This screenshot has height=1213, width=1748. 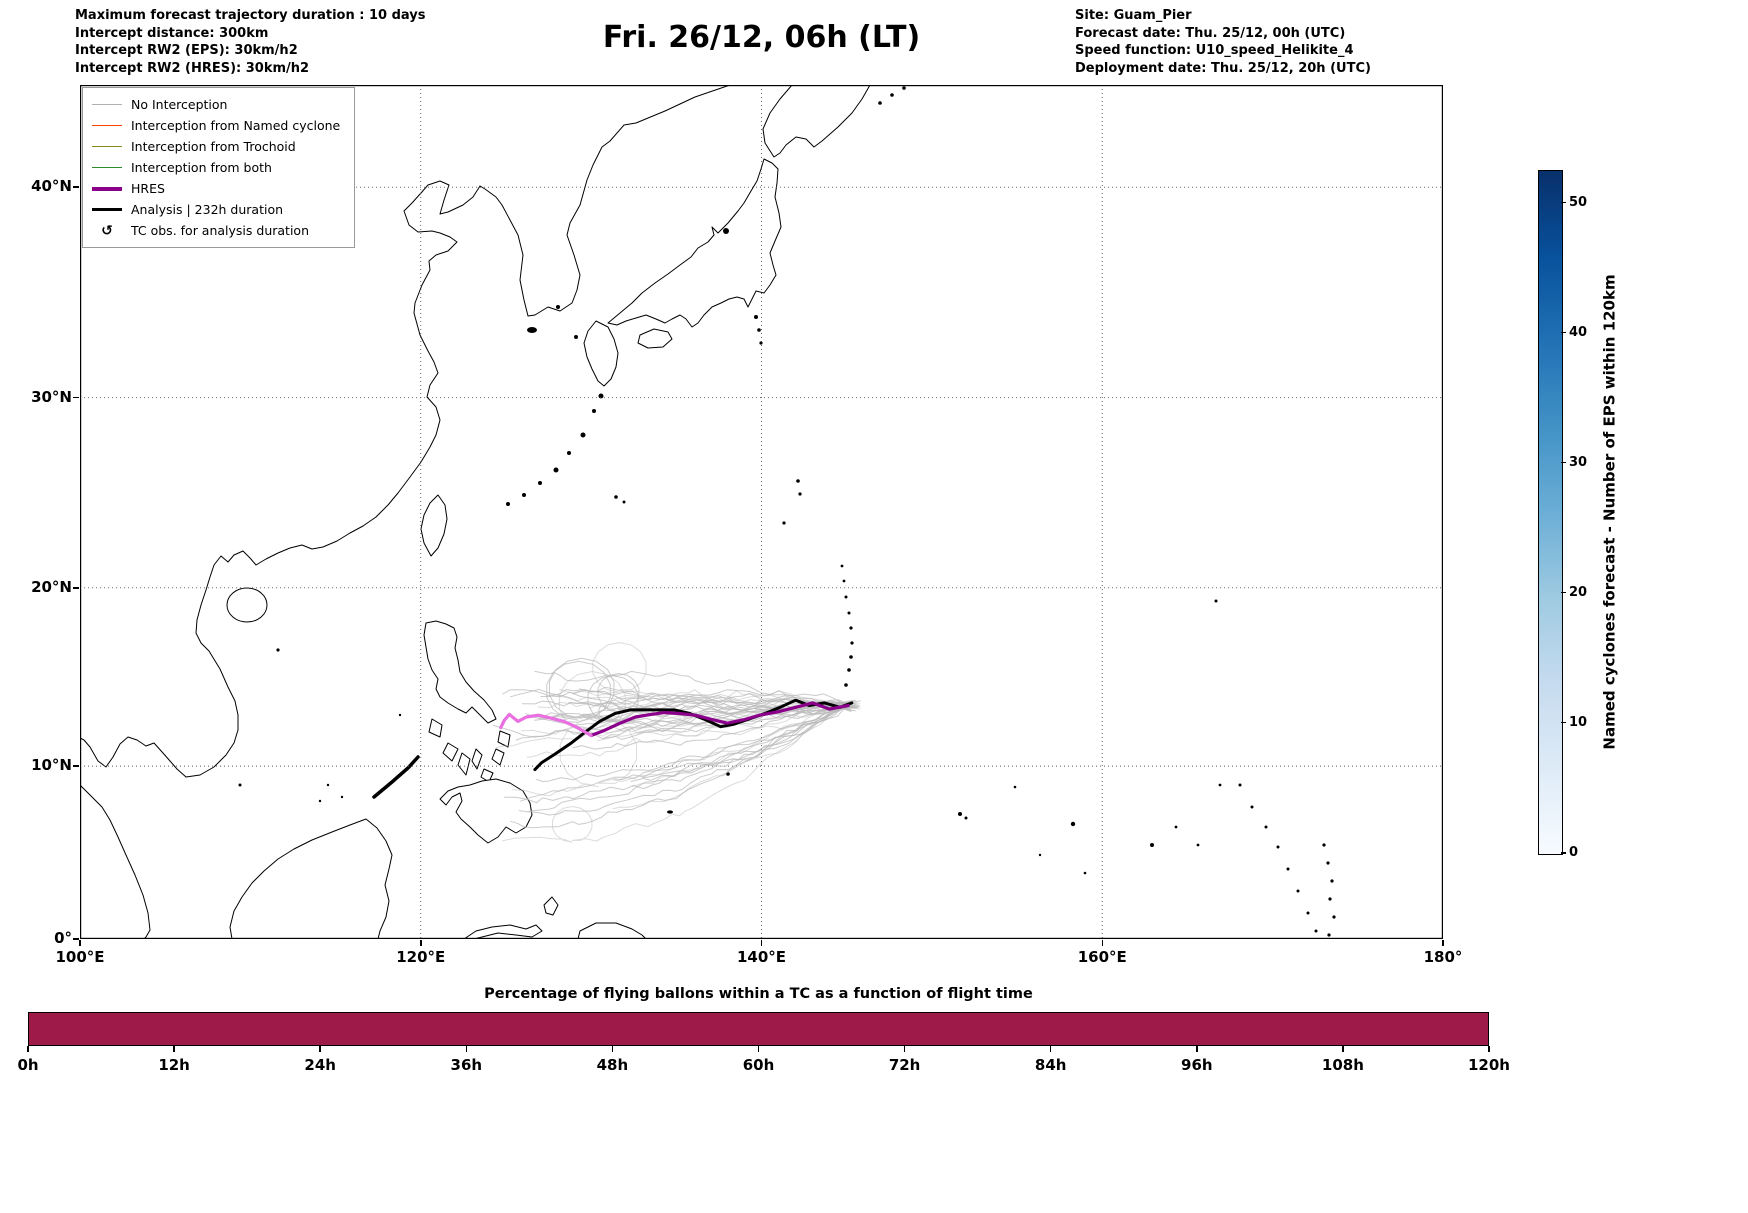 I want to click on legend-item-label: Interception from both, so click(x=201, y=167).